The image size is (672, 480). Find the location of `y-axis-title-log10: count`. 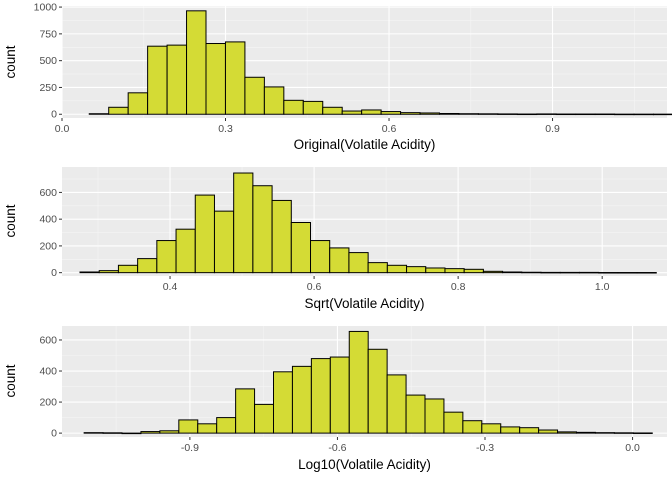

y-axis-title-log10: count is located at coordinates (10, 380).